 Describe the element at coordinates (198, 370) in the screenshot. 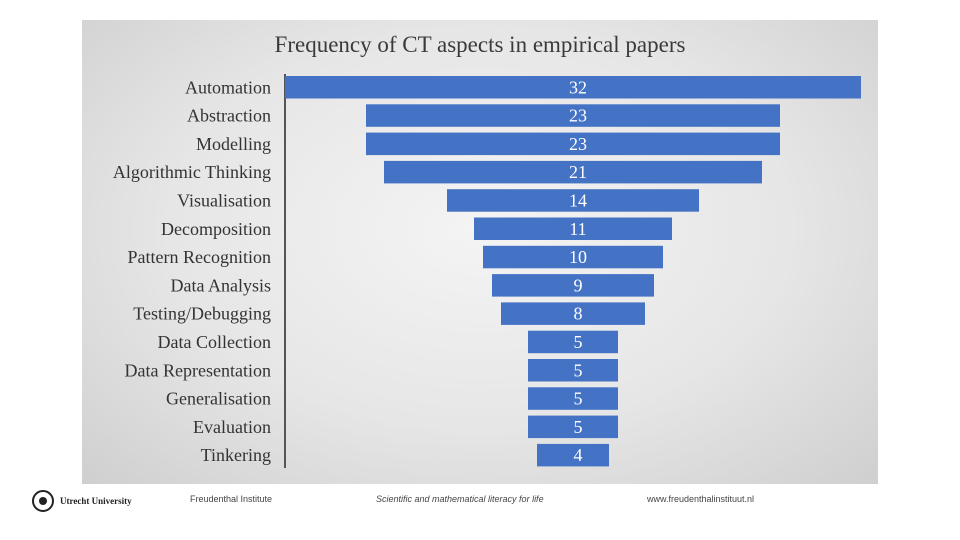

I see `category-label: Data Representation` at that location.